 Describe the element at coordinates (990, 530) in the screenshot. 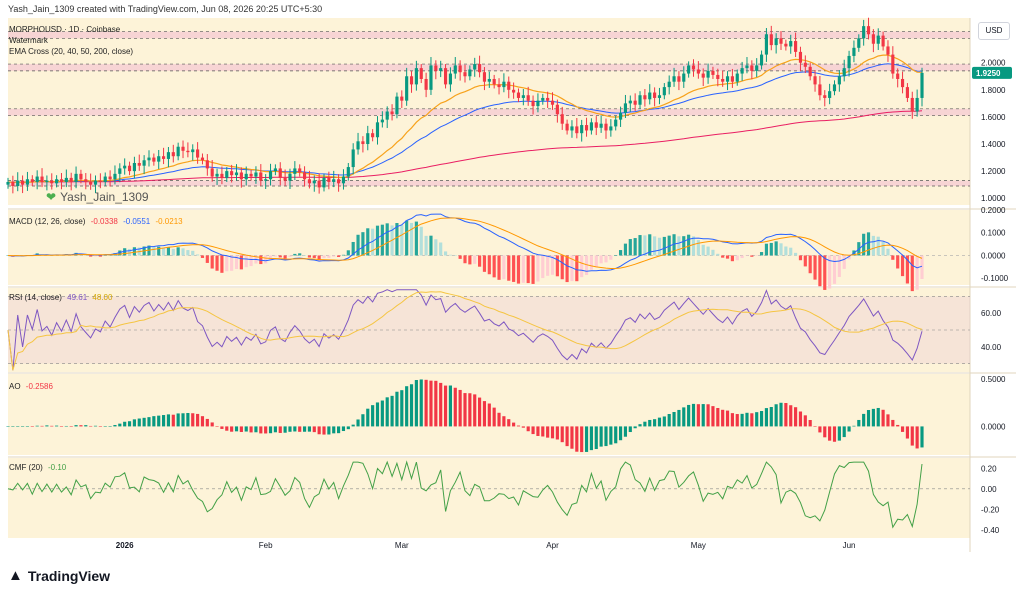

I see `cmf-tick-label: -0.40` at that location.